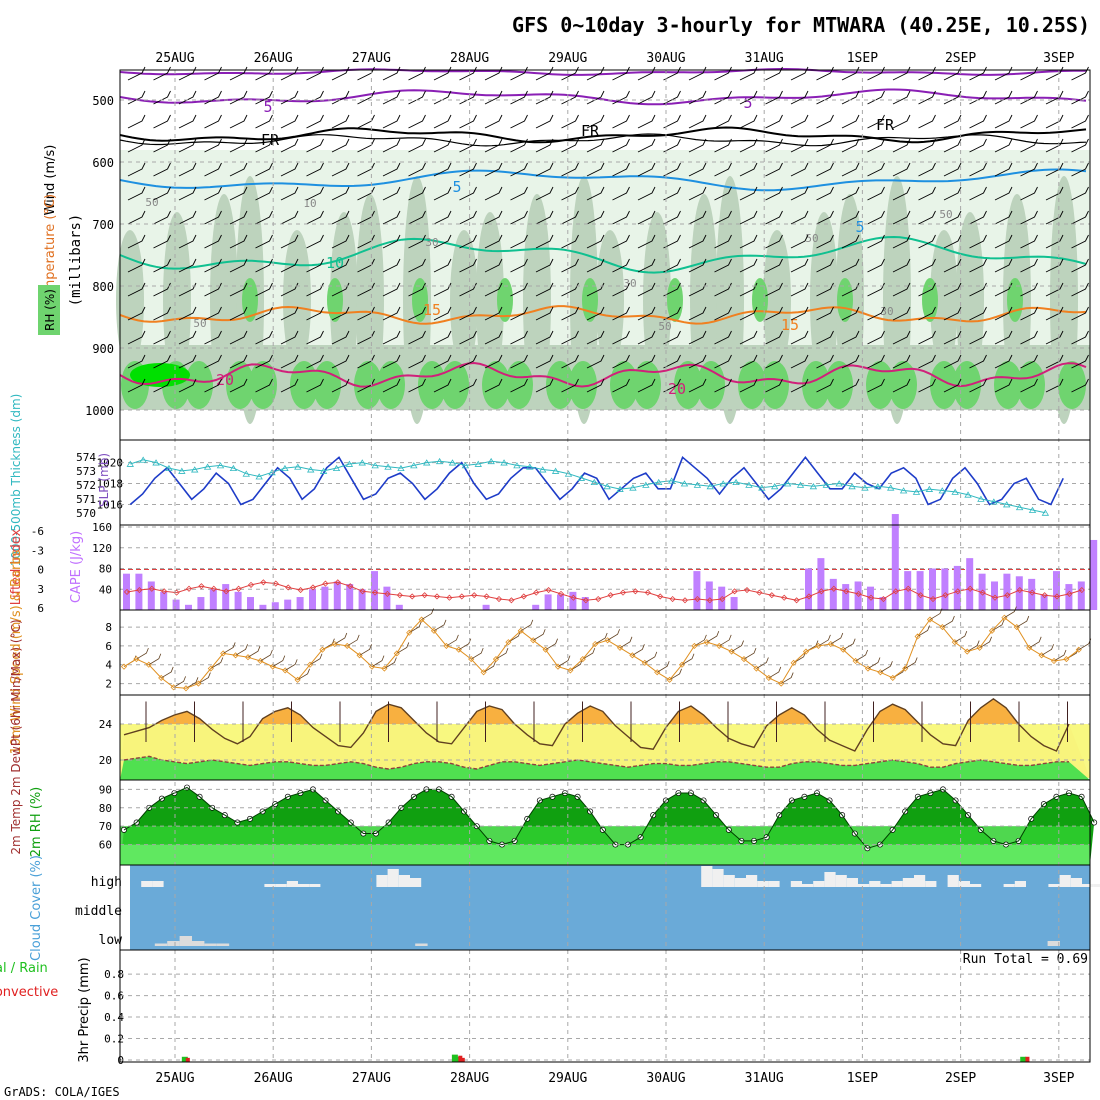 The width and height of the screenshot is (1100, 1100). Describe the element at coordinates (486, 607) in the screenshot. I see `cape-bar` at that location.